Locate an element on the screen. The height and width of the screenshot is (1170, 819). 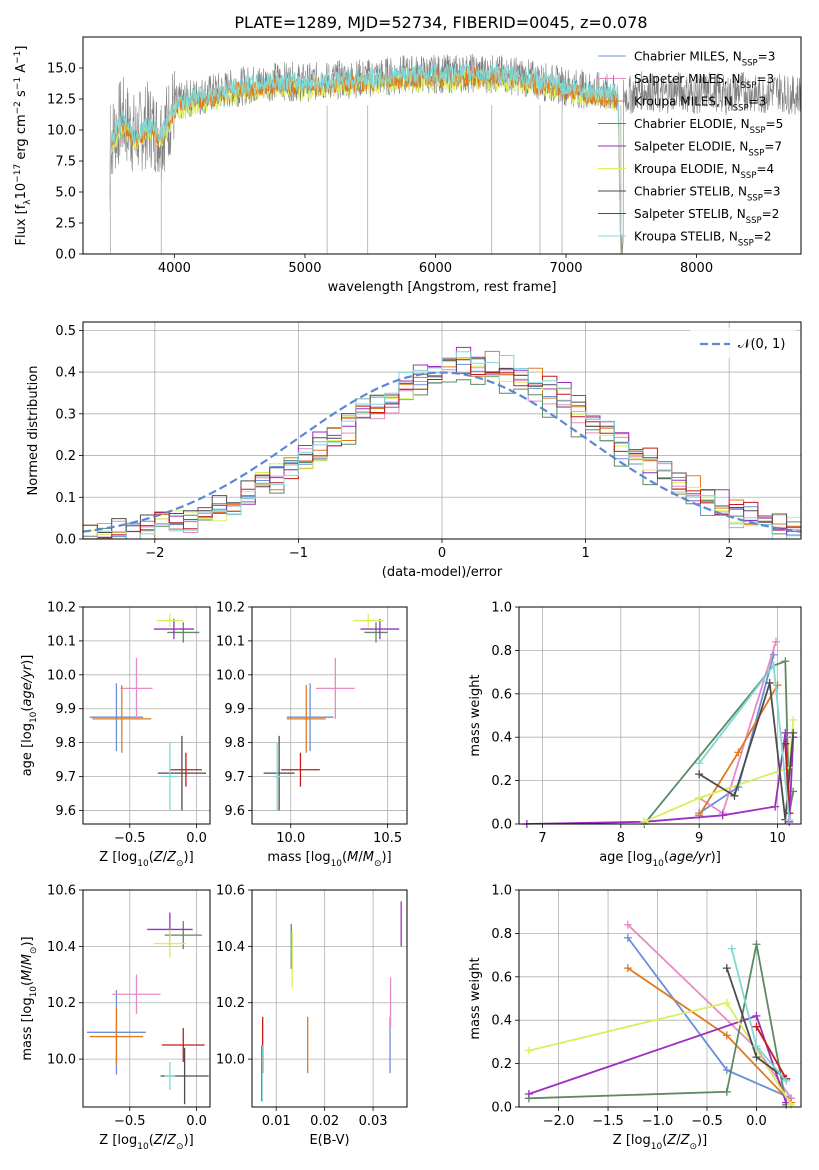
x-tick-label: 10.5 is located at coordinates (387, 838).